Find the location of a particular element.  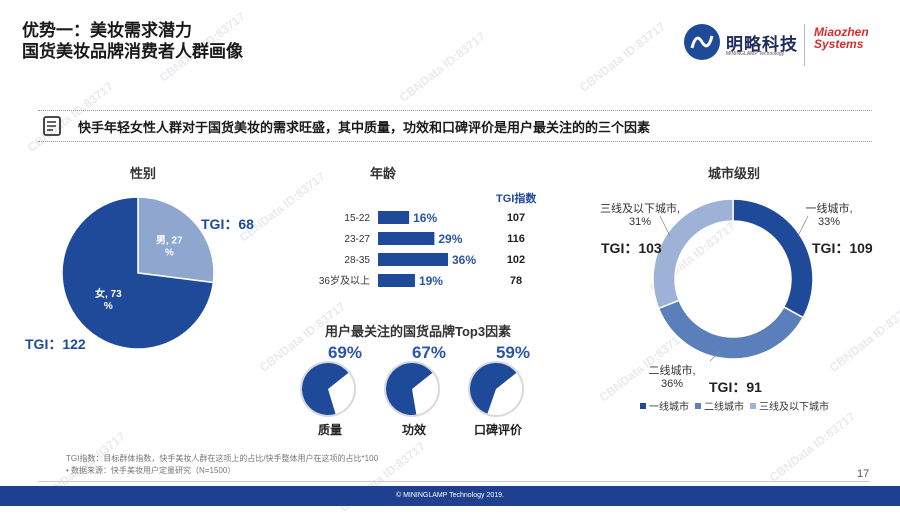

age-bar-value: 16% is located at coordinates (425, 218).